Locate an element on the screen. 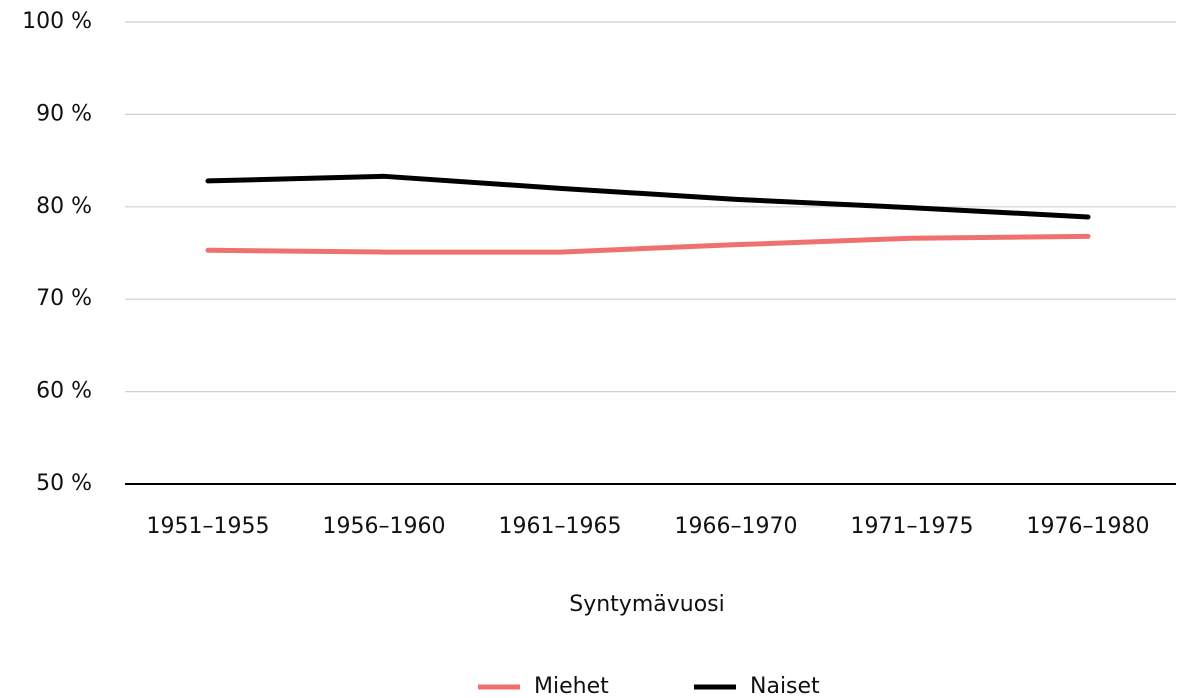 The image size is (1181, 698). y-tick-label: 100 % is located at coordinates (57, 21).